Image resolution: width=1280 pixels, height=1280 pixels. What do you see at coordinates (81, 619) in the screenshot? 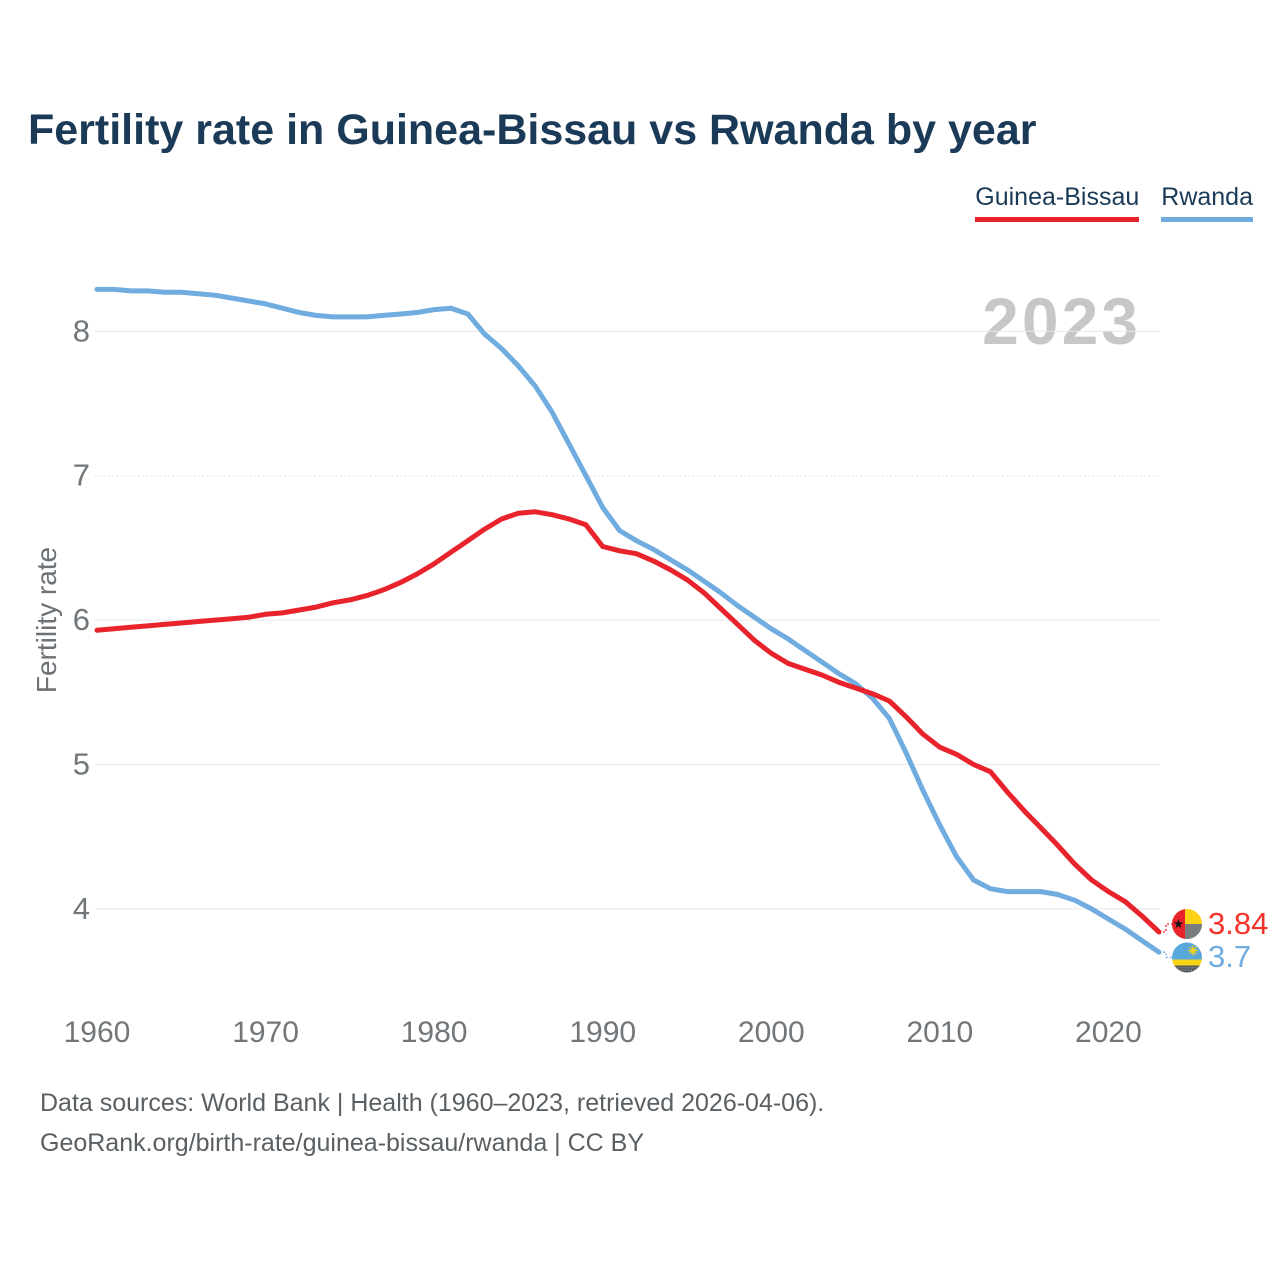
I see `y-tick-6: 6` at bounding box center [81, 619].